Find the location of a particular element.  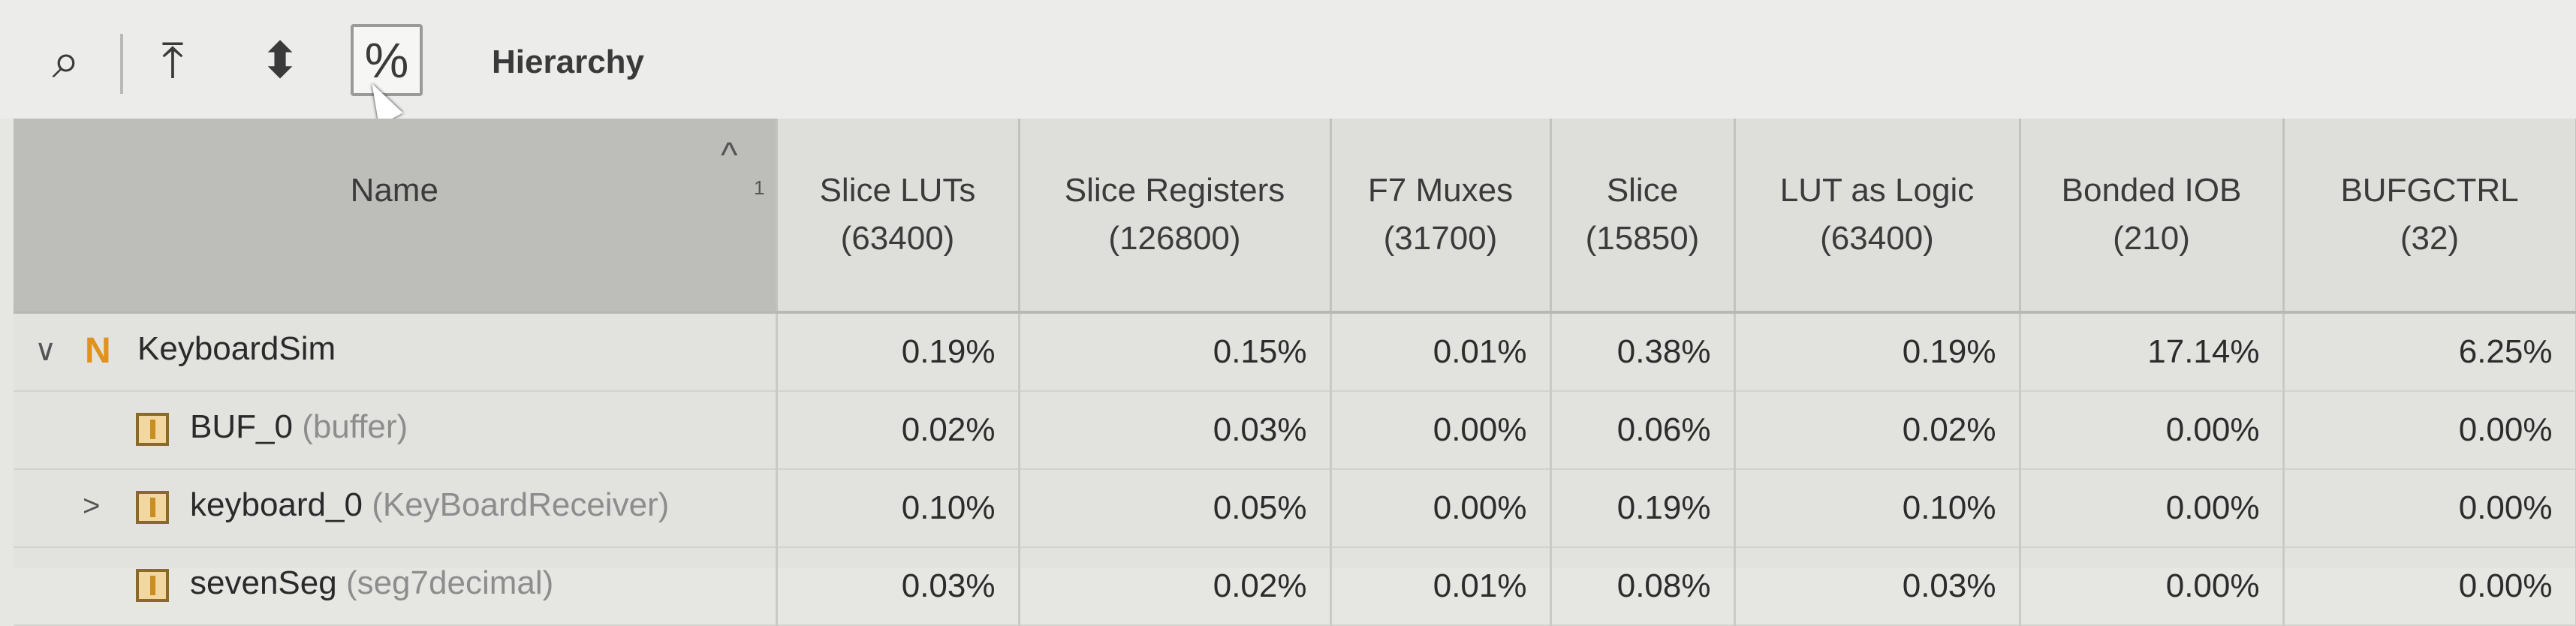

cell-bufgctrl: 6.25% is located at coordinates (2429, 352).